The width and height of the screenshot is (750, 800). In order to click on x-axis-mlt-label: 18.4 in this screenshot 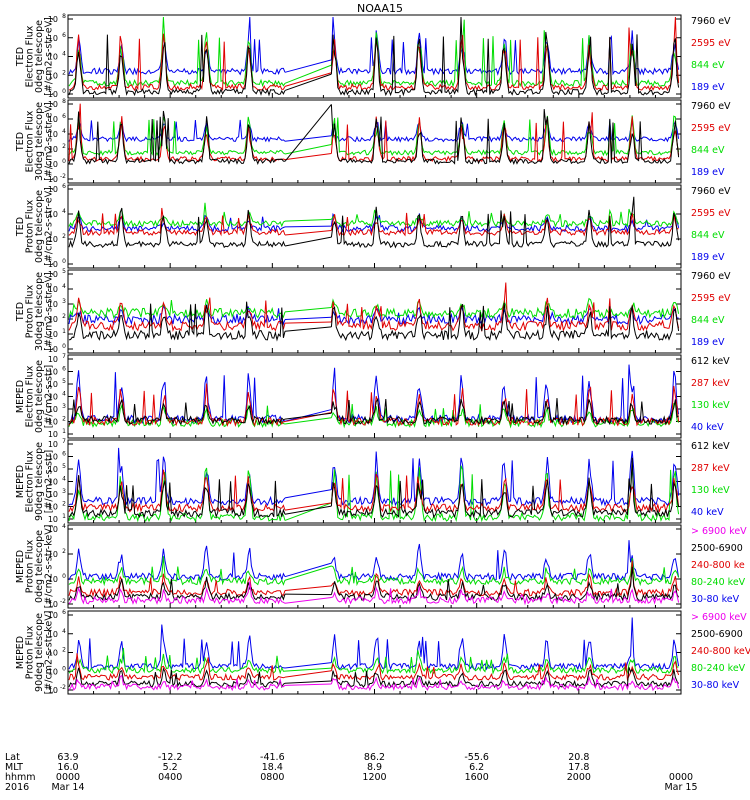, I will do `click(272, 767)`.